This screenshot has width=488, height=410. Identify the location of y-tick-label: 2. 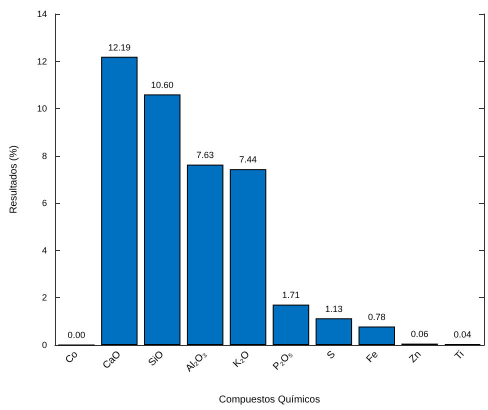
(44, 297).